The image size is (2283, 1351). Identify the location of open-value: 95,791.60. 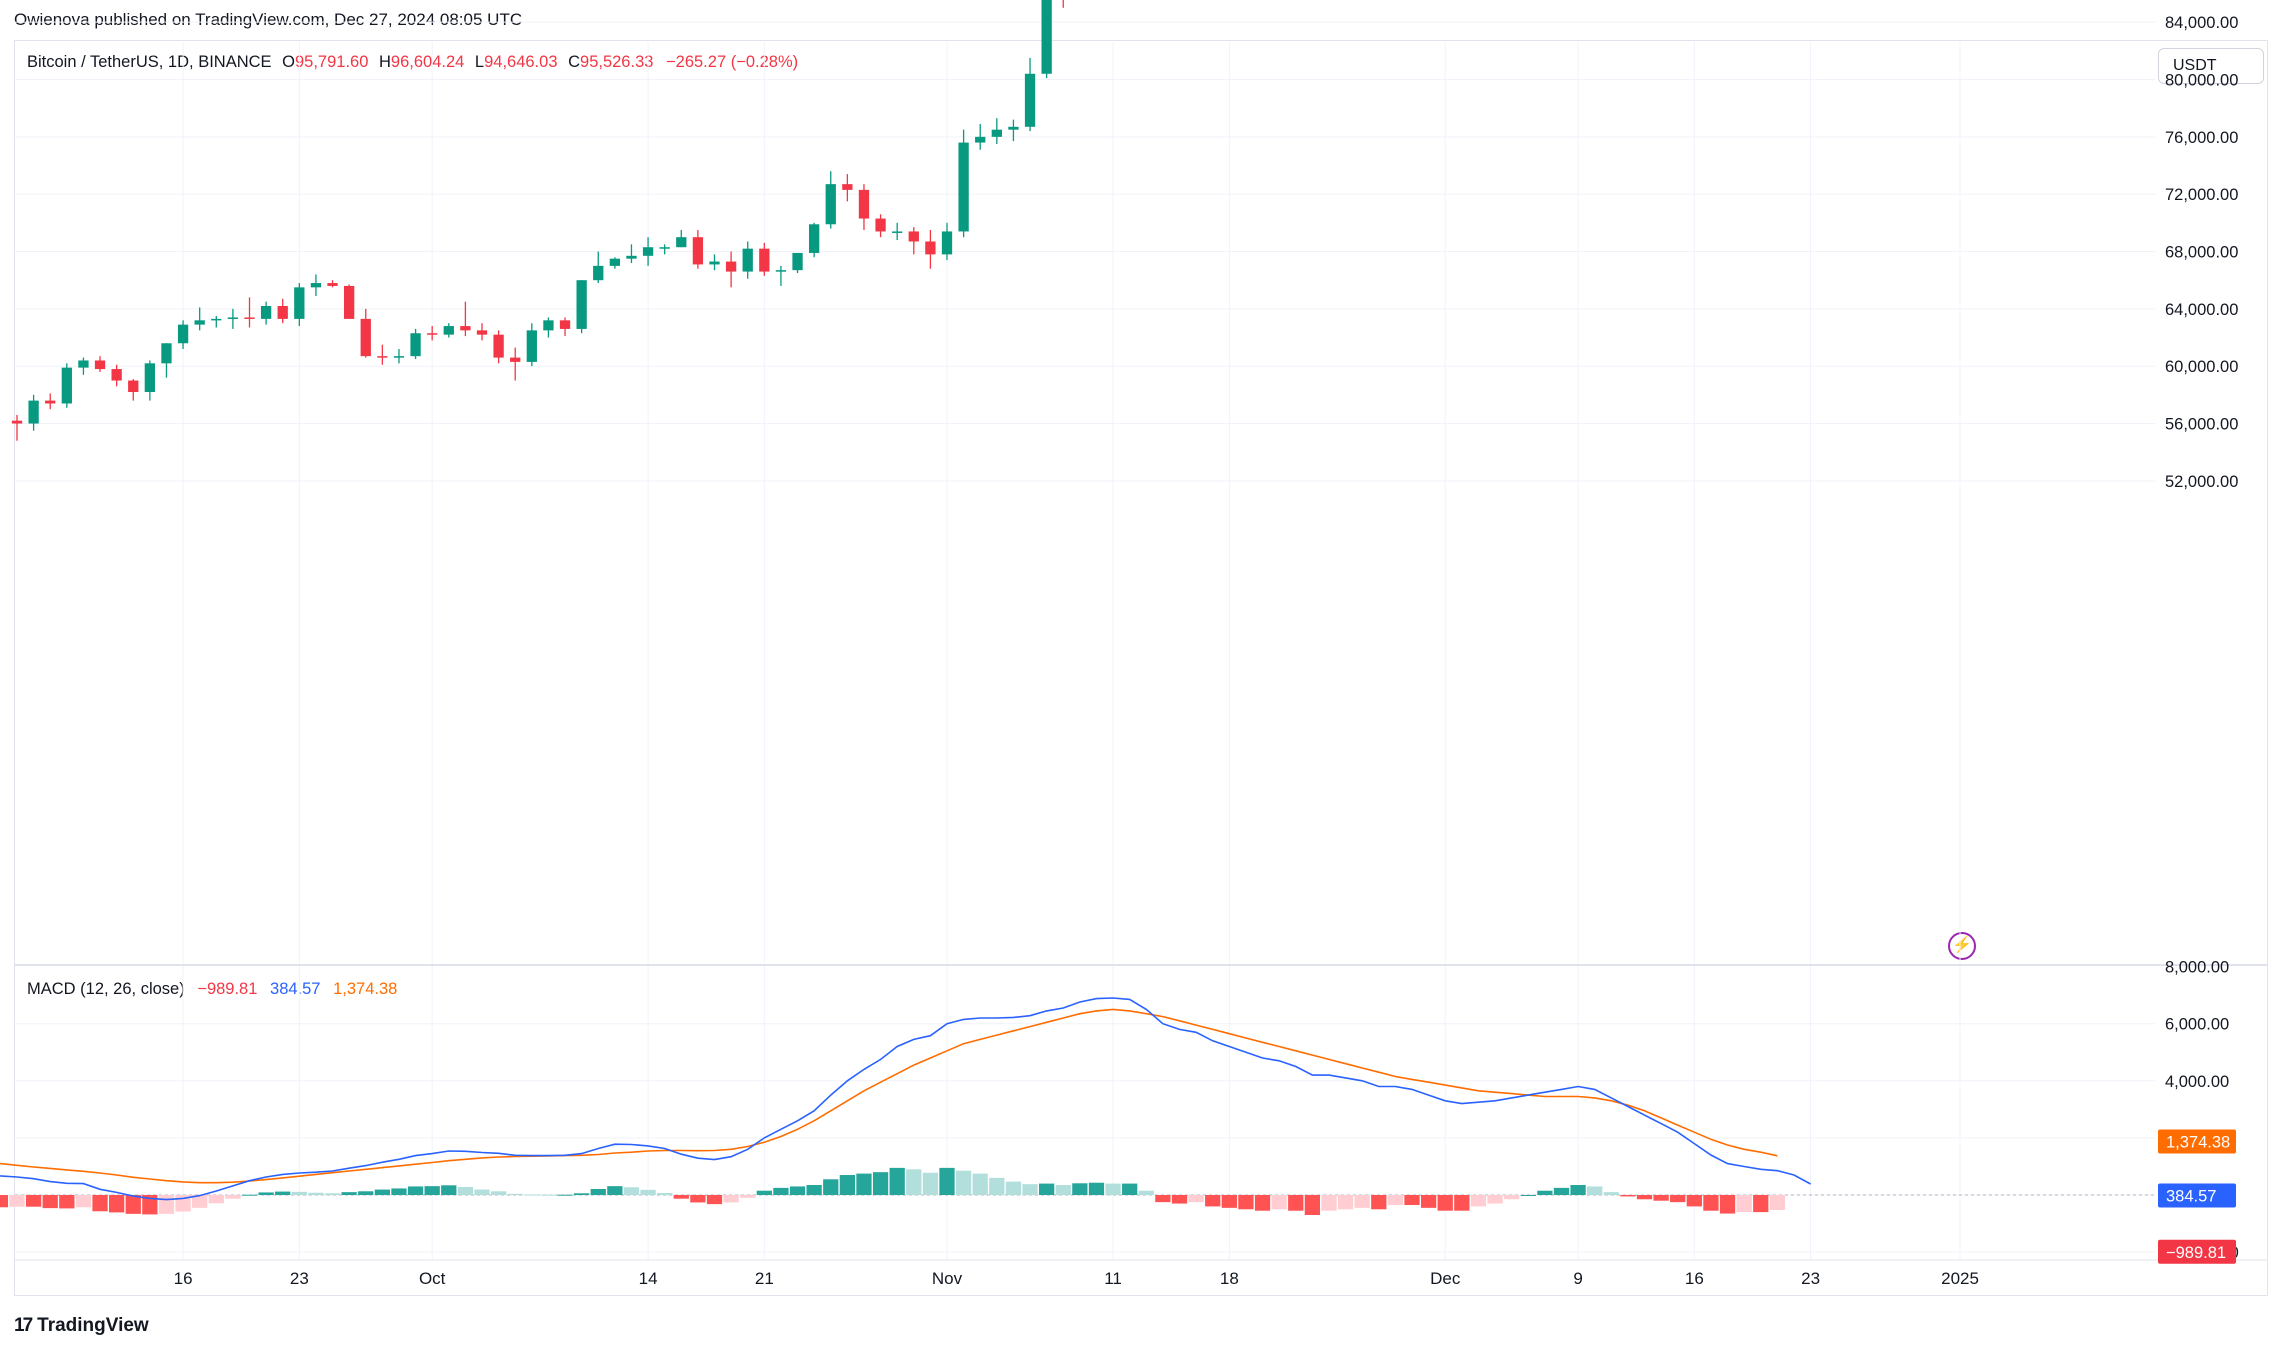
(331, 62).